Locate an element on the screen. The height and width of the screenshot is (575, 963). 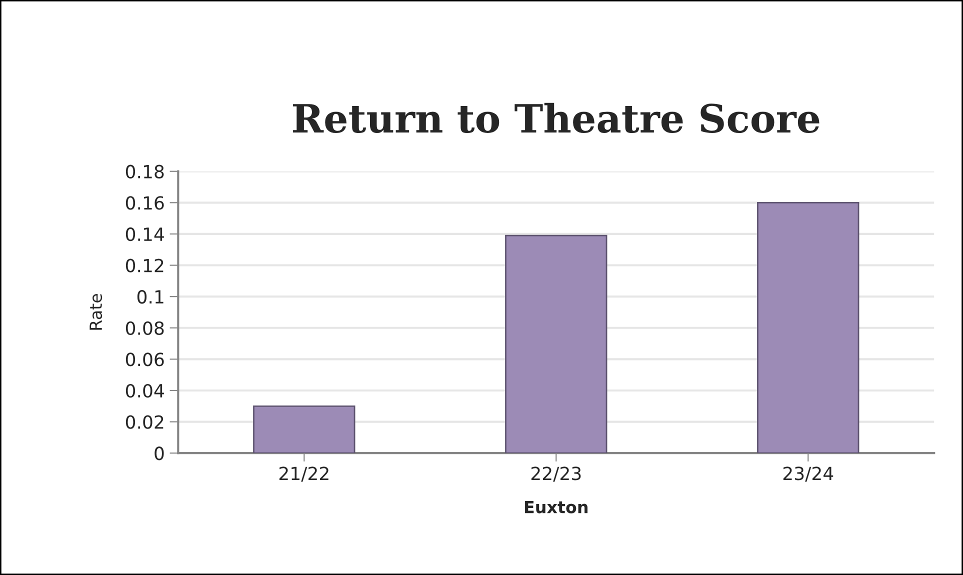
y-tick-label: 0.1 is located at coordinates (150, 297).